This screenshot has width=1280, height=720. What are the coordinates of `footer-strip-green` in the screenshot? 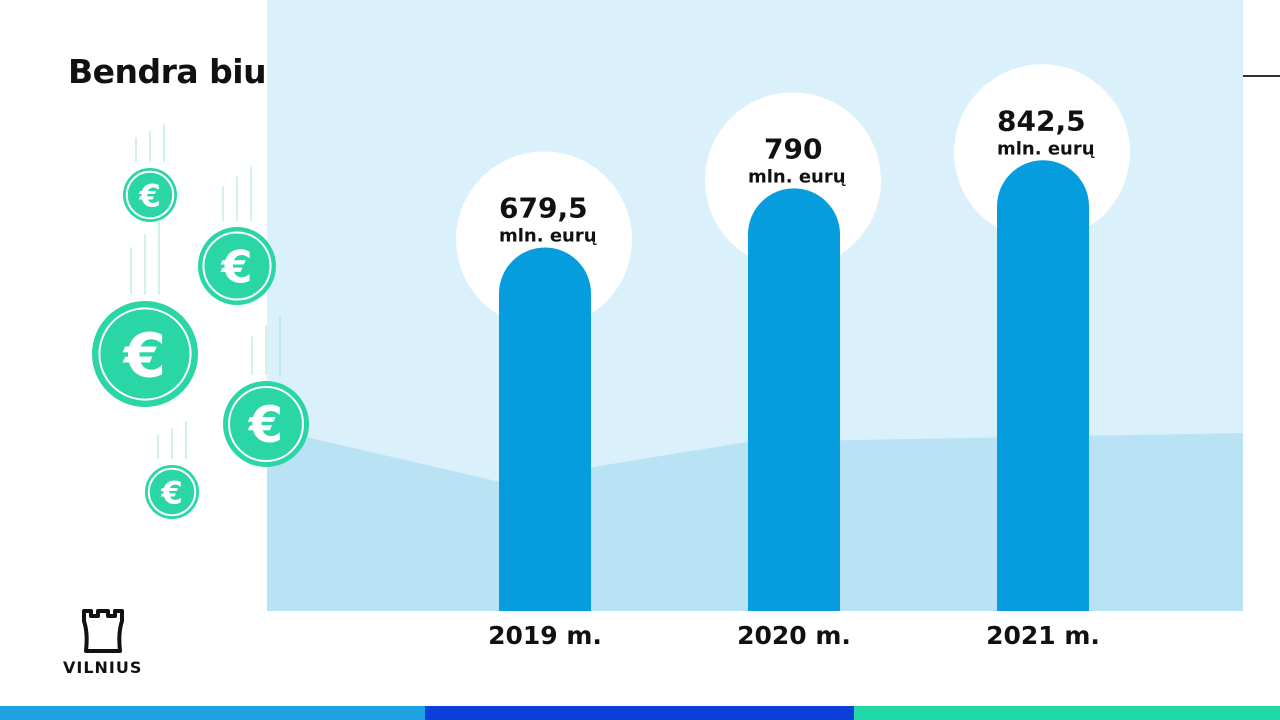 It's located at (1067, 713).